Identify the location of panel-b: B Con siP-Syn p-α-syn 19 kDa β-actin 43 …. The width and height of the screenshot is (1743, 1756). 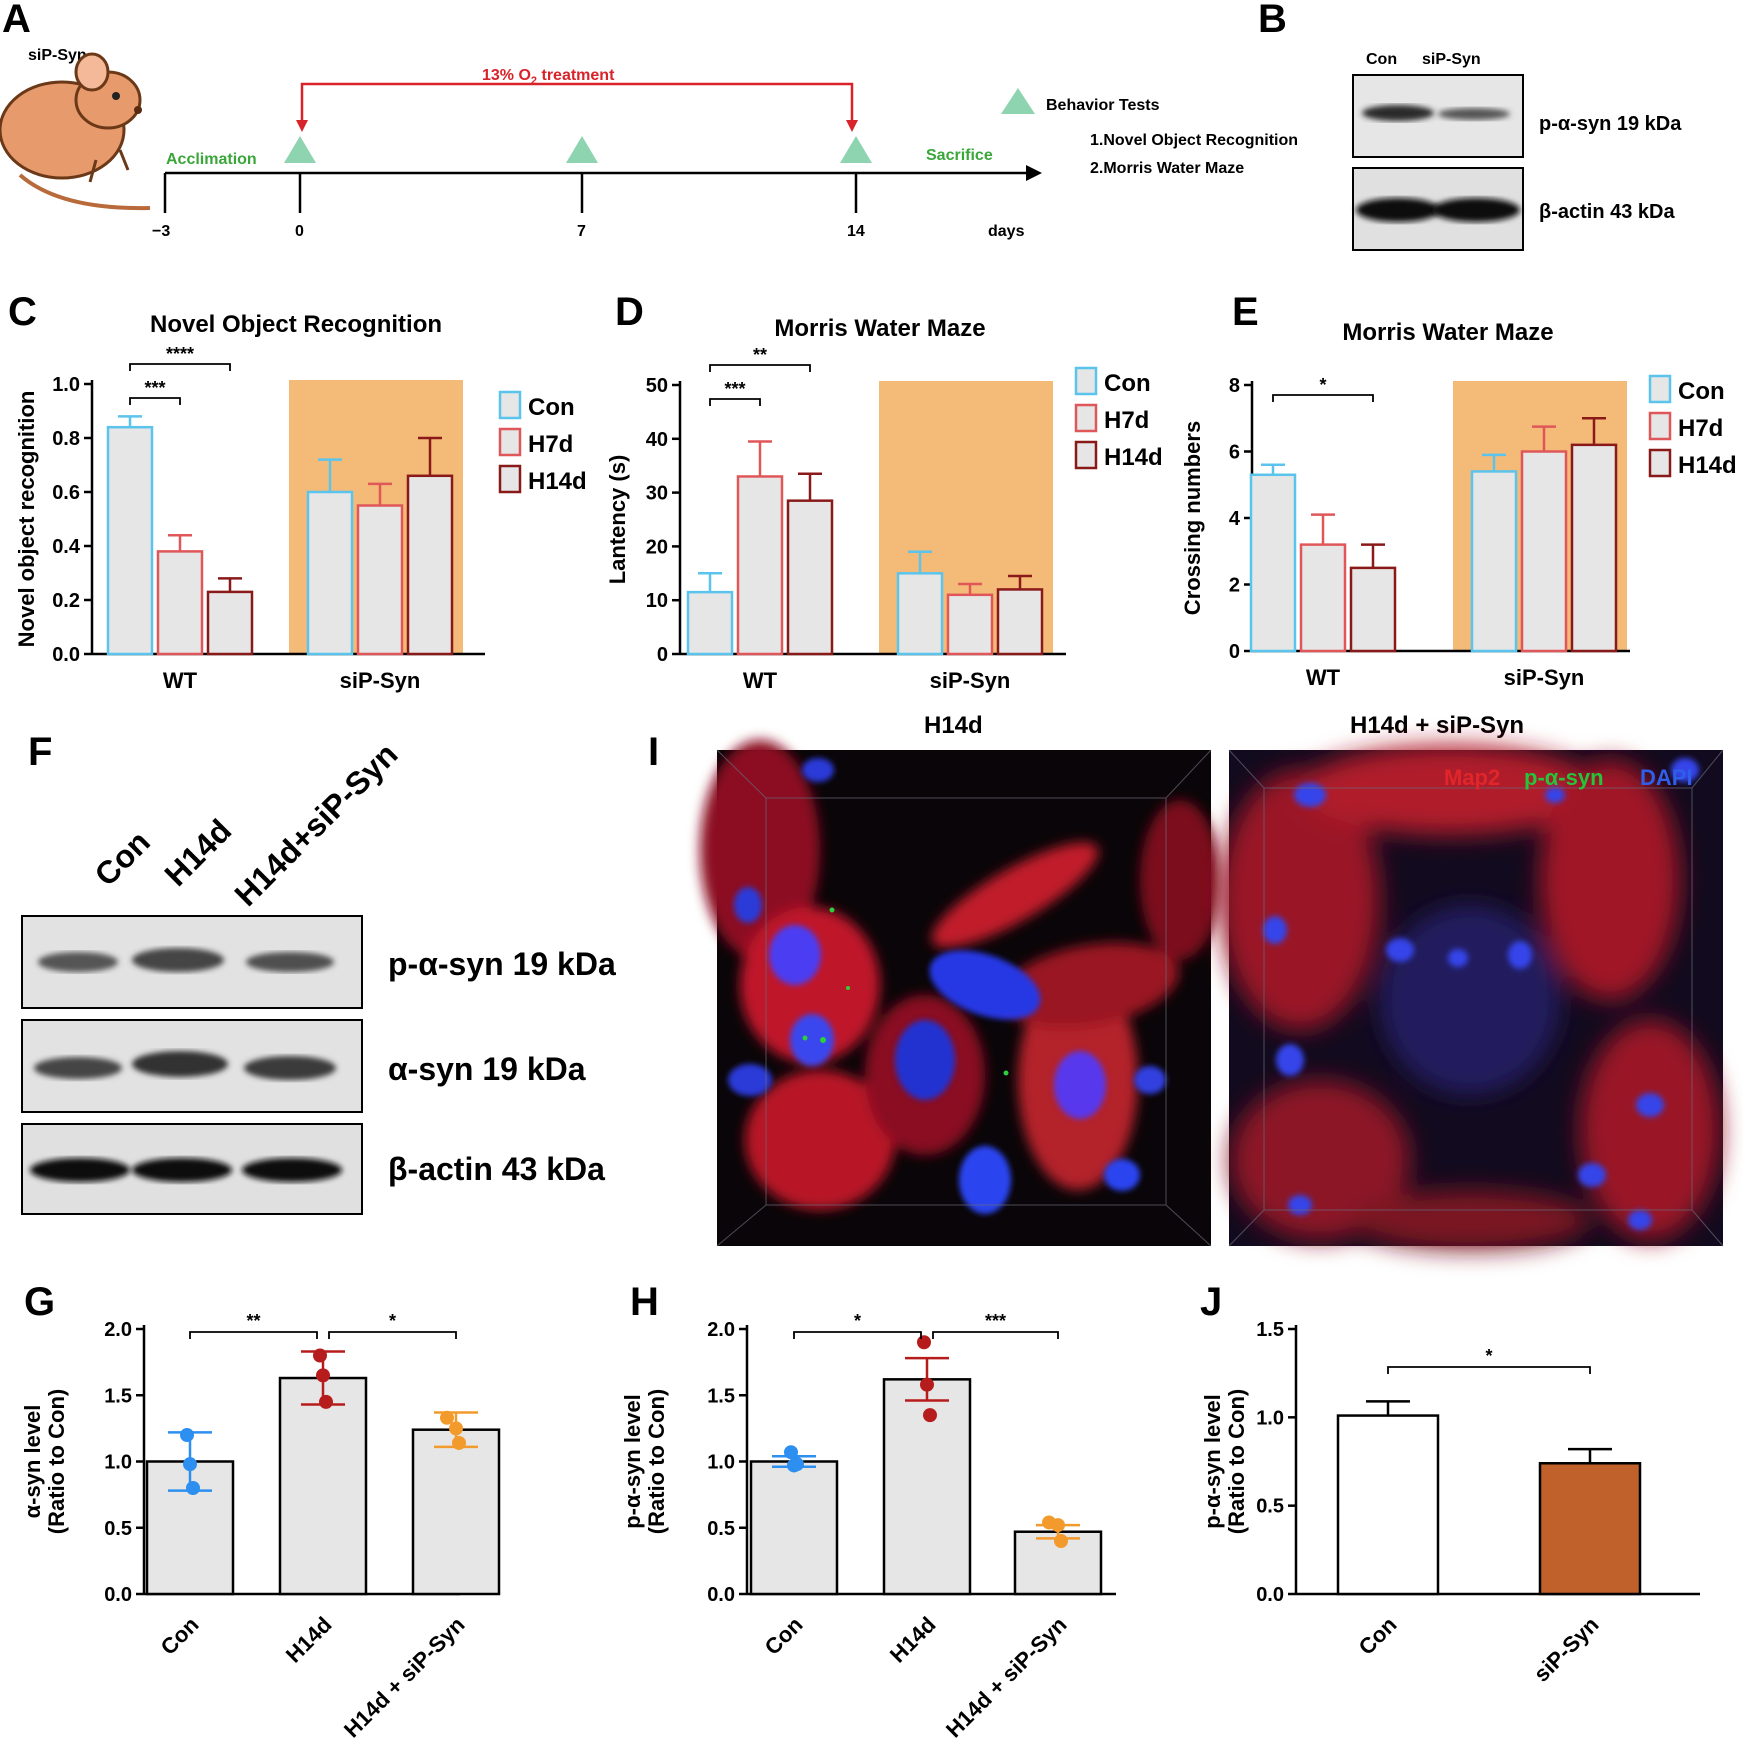
(1470, 125).